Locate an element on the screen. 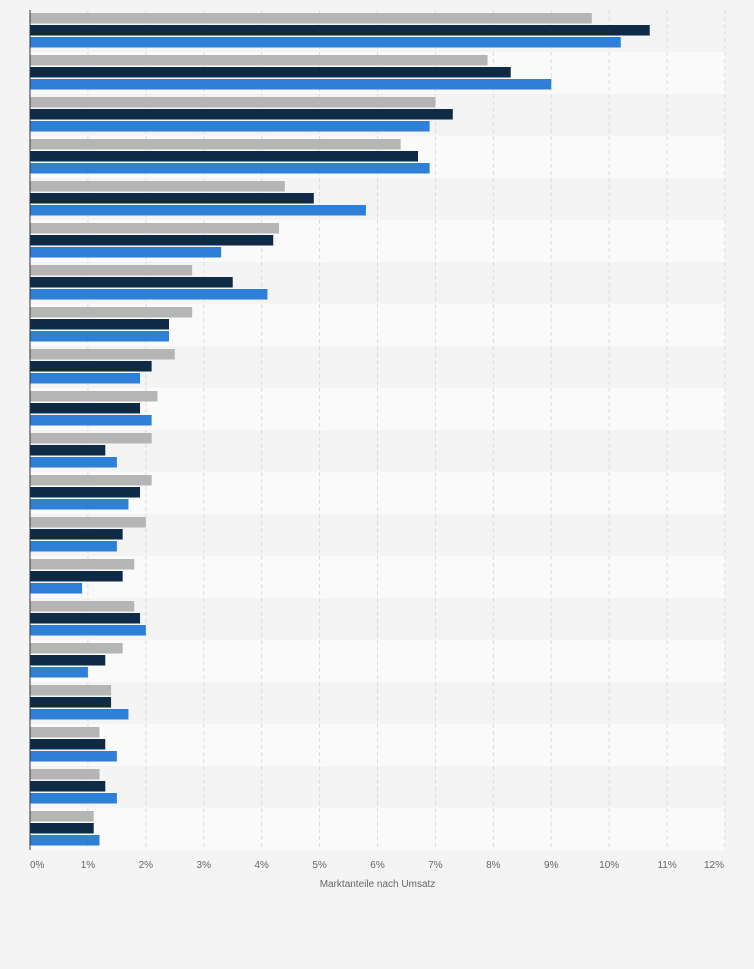 Image resolution: width=754 pixels, height=969 pixels. x-tick-label: 6% is located at coordinates (377, 865).